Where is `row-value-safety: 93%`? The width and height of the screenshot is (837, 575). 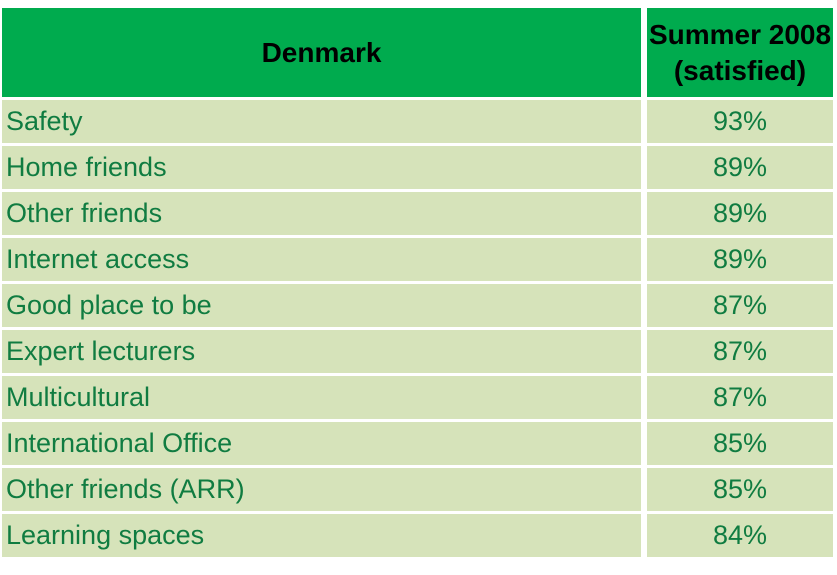
row-value-safety: 93% is located at coordinates (740, 121).